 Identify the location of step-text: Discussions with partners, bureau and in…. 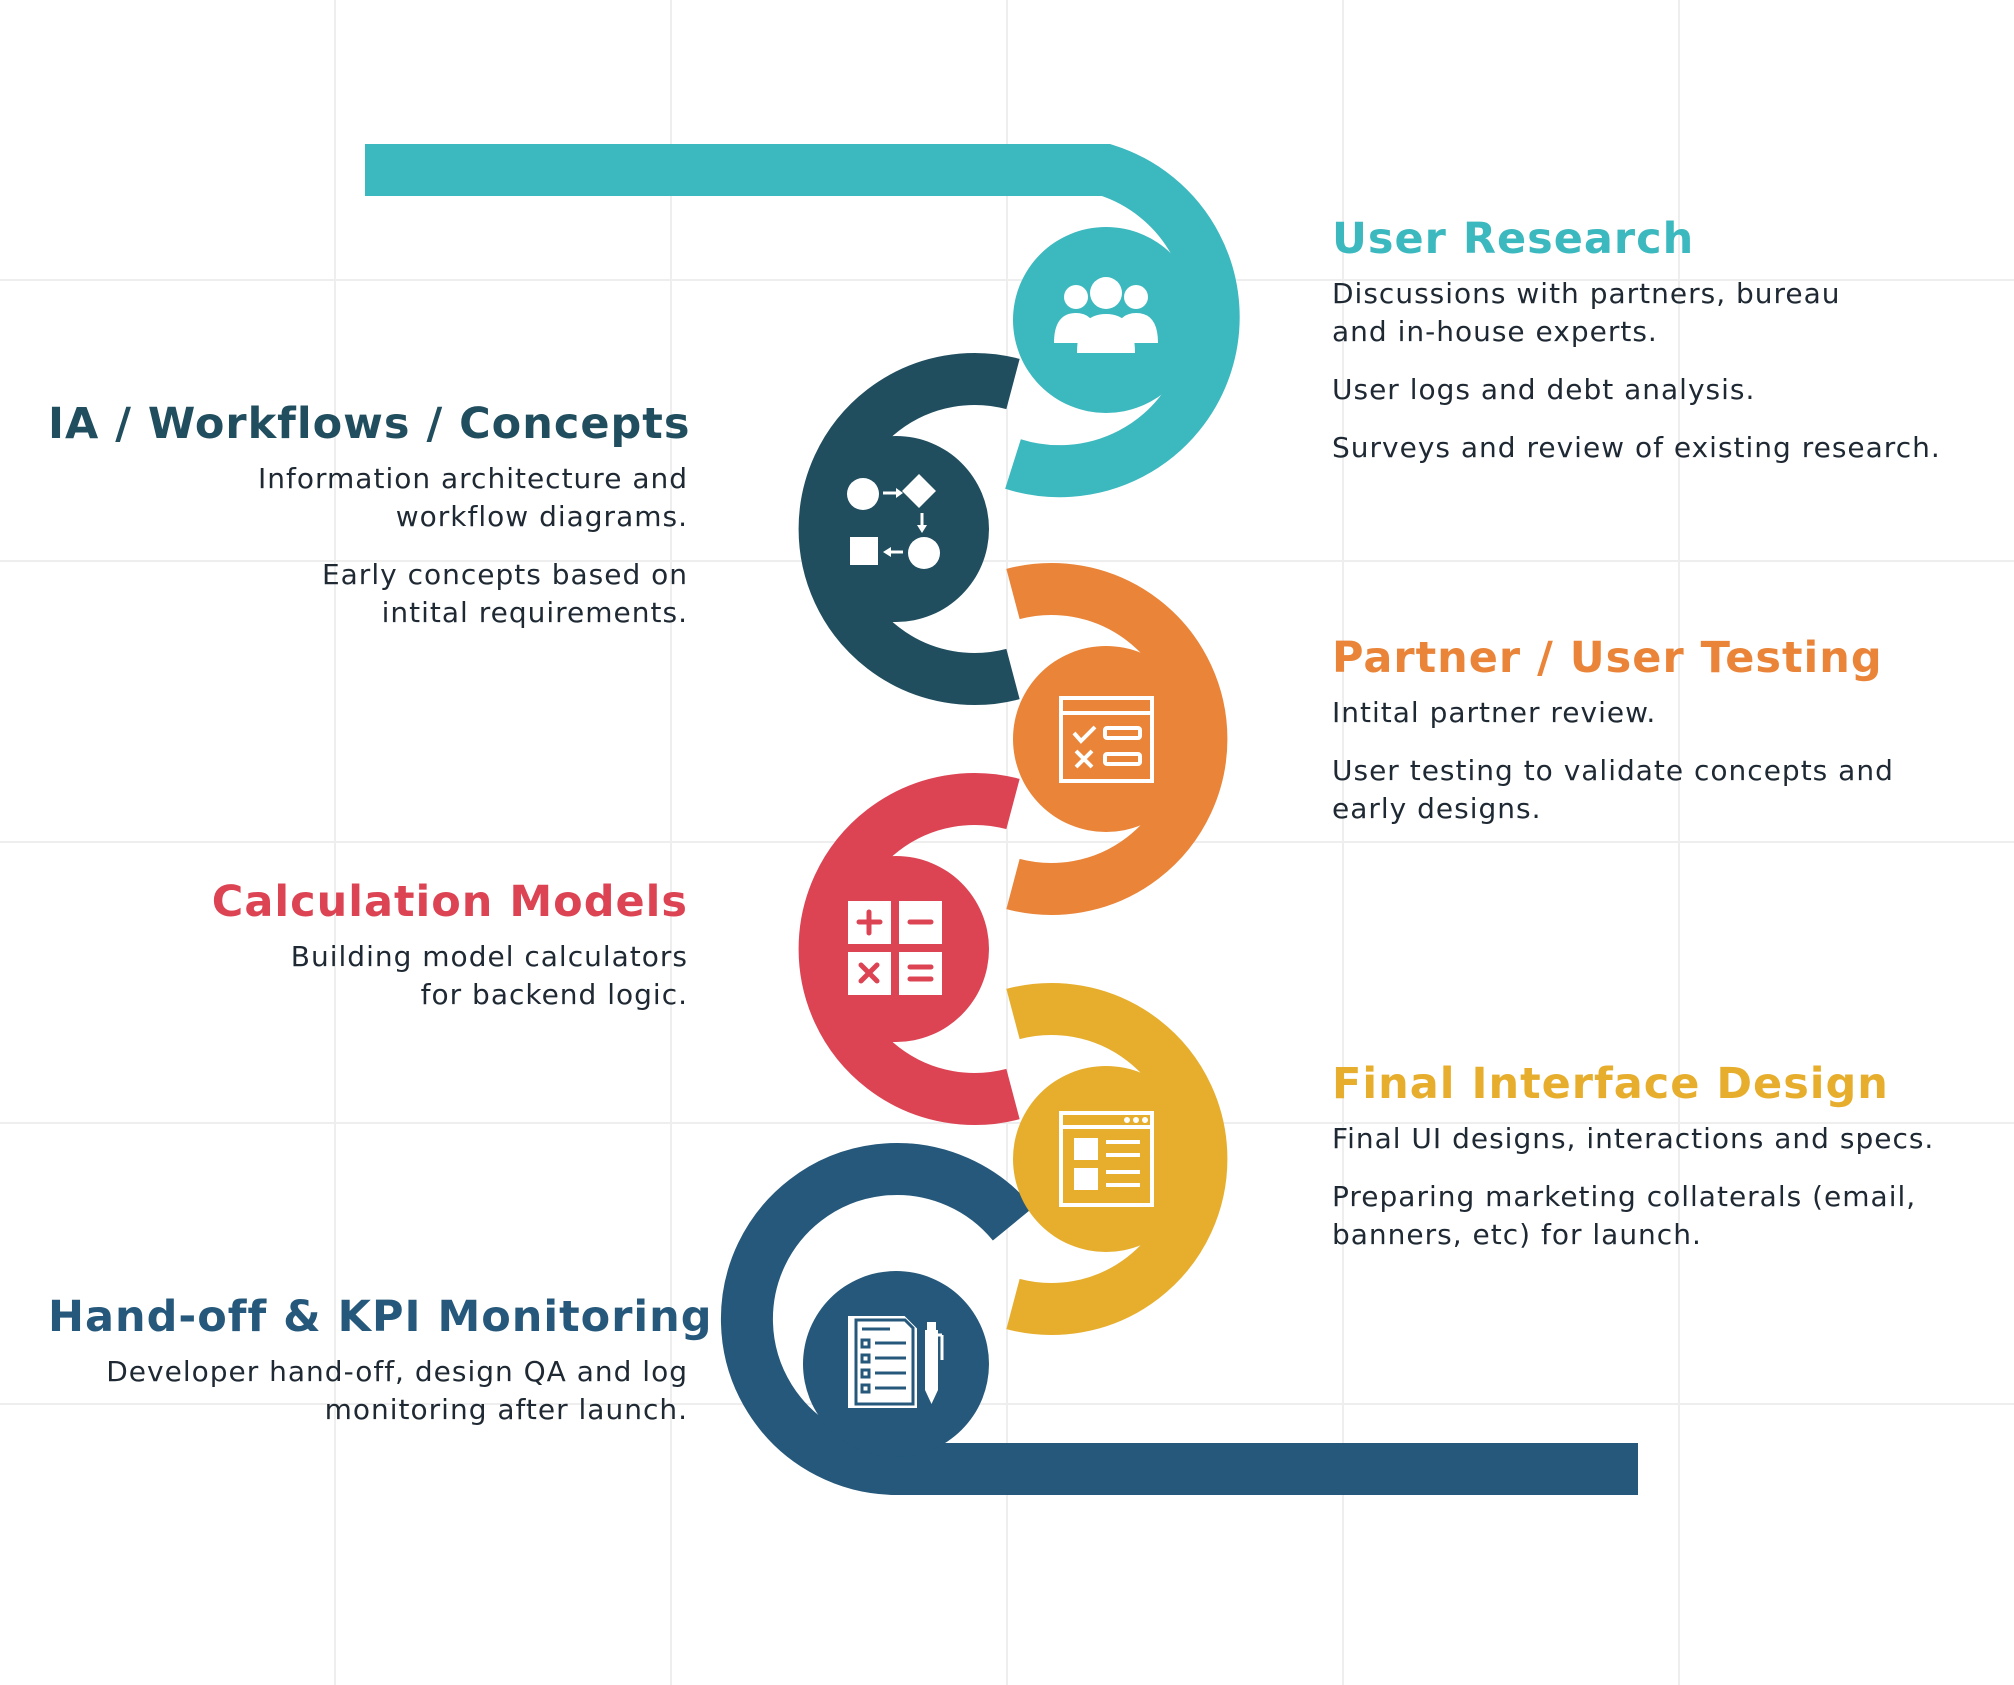
(1586, 312).